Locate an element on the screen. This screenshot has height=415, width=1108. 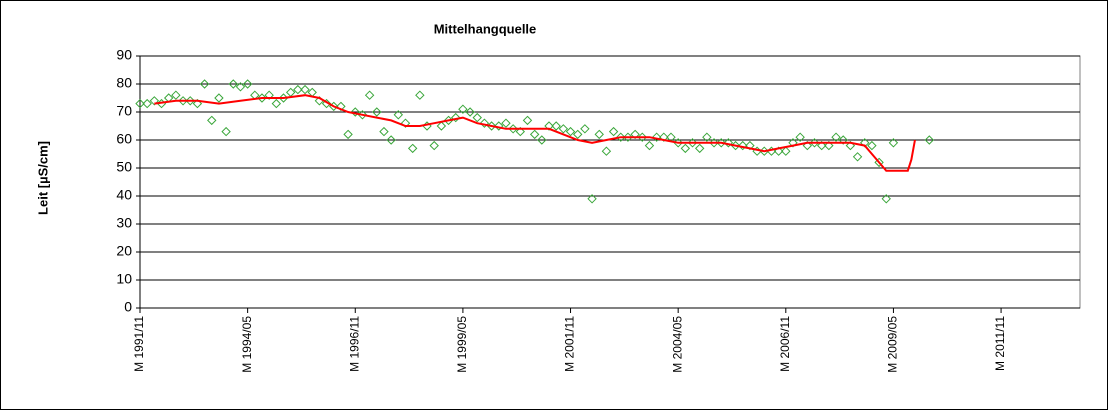
x-tick-label: M 2004/05 is located at coordinates (677, 344).